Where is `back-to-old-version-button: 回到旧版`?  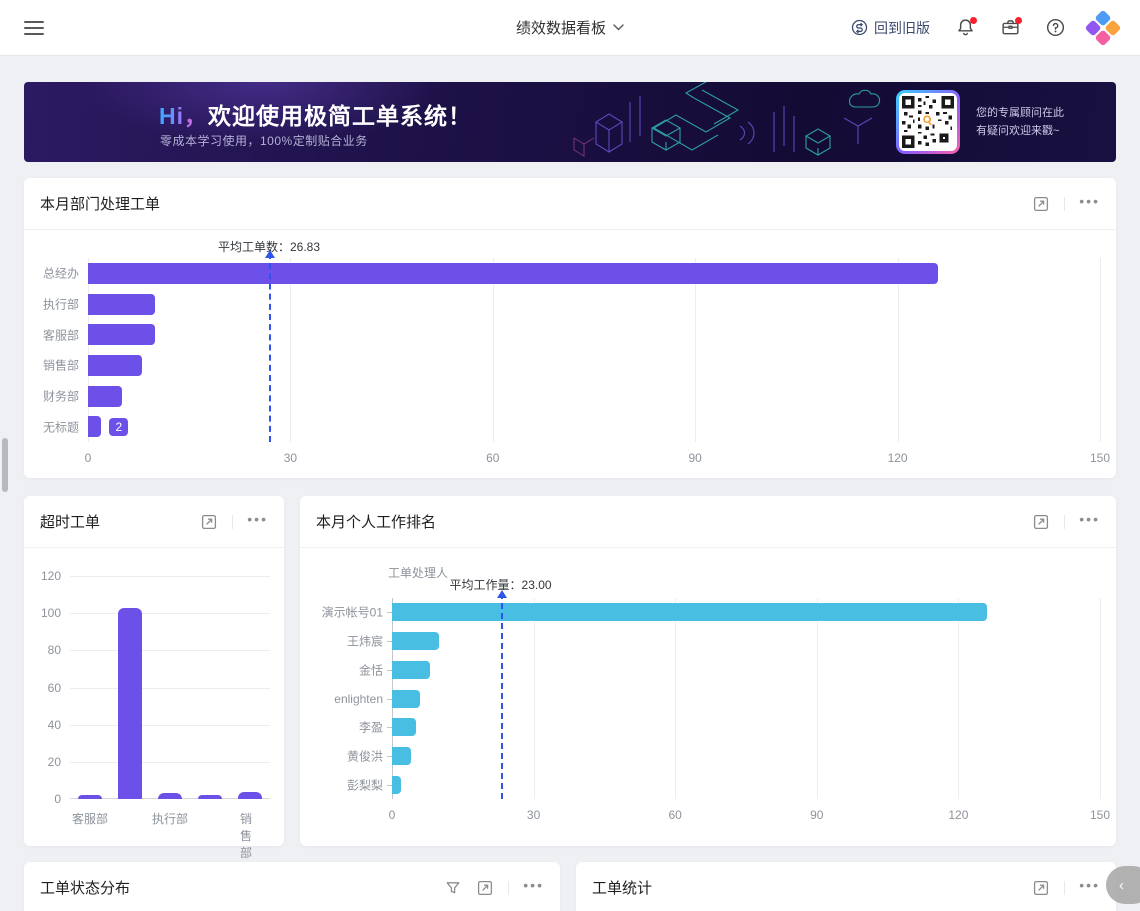 back-to-old-version-button: 回到旧版 is located at coordinates (890, 28).